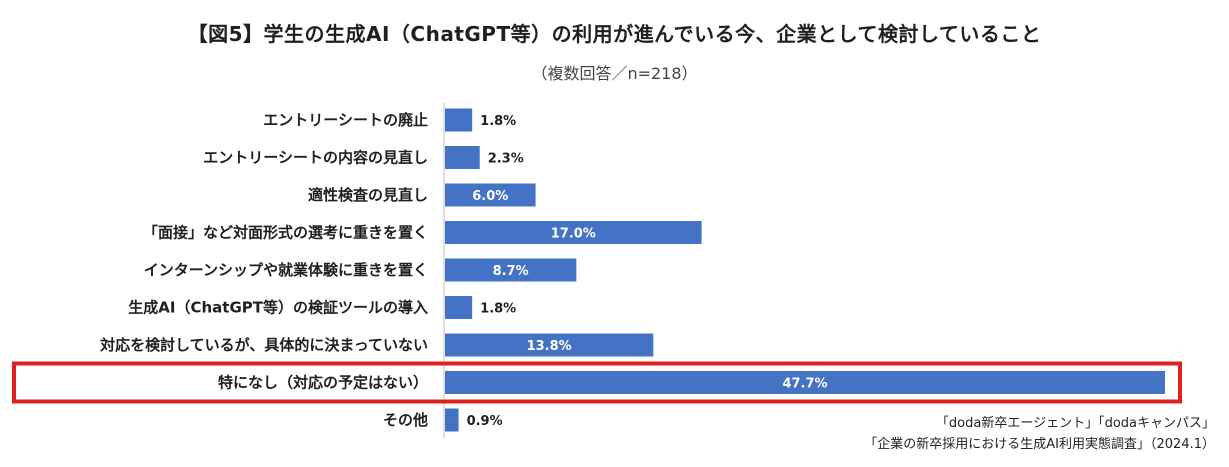 Image resolution: width=1229 pixels, height=467 pixels. I want to click on category-label: 適性検査の見直し, so click(368, 195).